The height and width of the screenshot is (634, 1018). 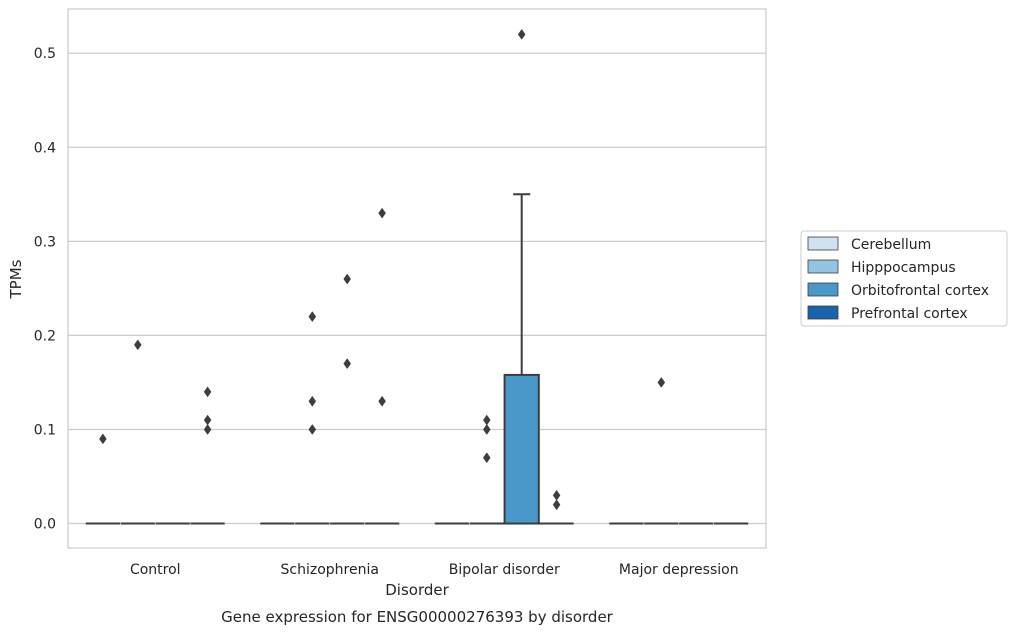 What do you see at coordinates (330, 570) in the screenshot?
I see `x-tick-label: Schizophrenia` at bounding box center [330, 570].